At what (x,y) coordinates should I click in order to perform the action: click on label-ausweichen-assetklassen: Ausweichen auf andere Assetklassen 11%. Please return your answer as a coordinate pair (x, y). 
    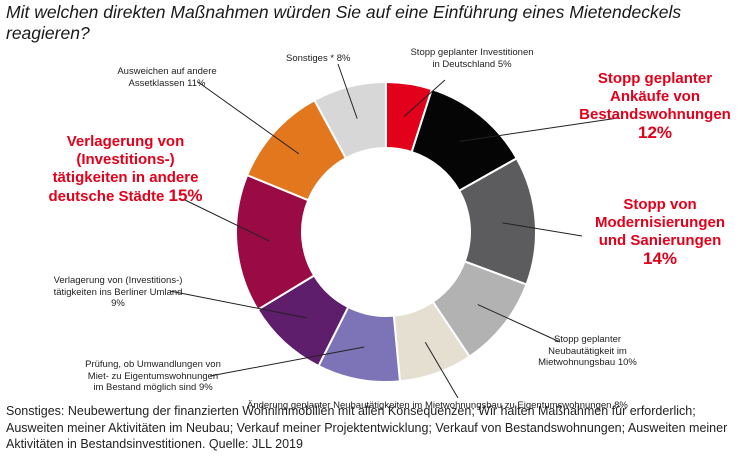
    Looking at the image, I should click on (167, 77).